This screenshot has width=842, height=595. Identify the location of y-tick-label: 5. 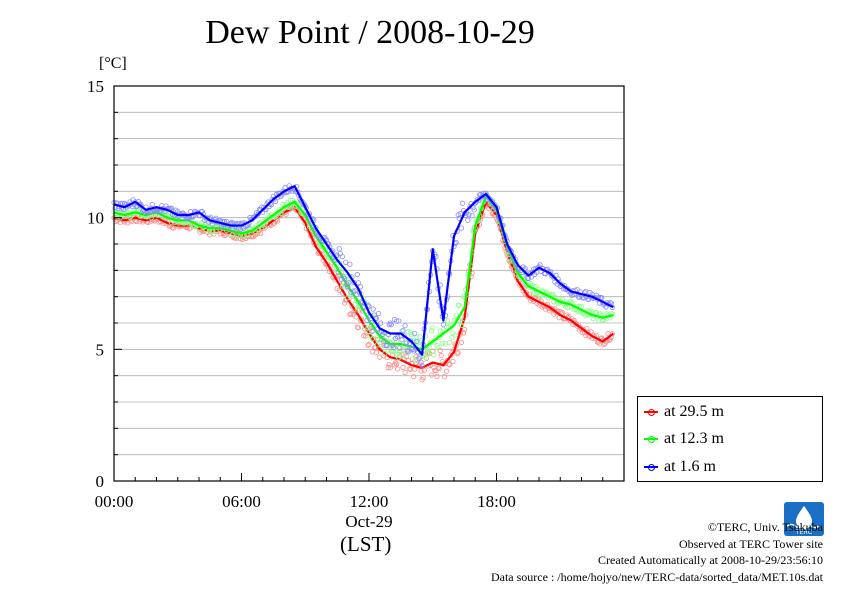
(100, 349).